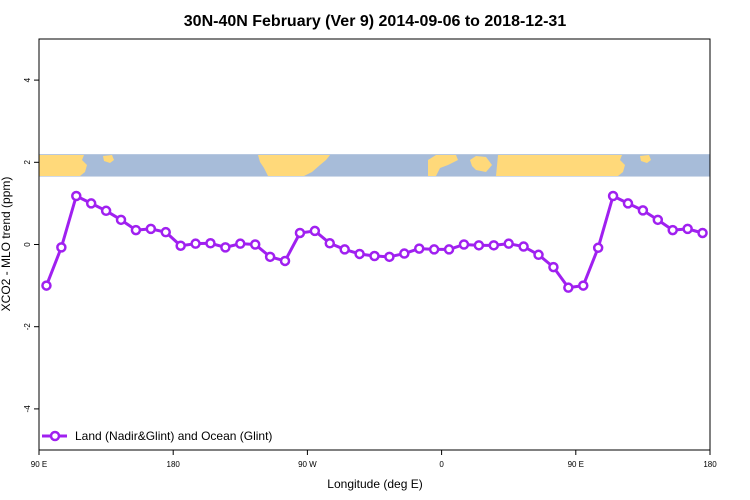 The image size is (750, 500). What do you see at coordinates (27, 79) in the screenshot?
I see `y-tick-label: 4` at bounding box center [27, 79].